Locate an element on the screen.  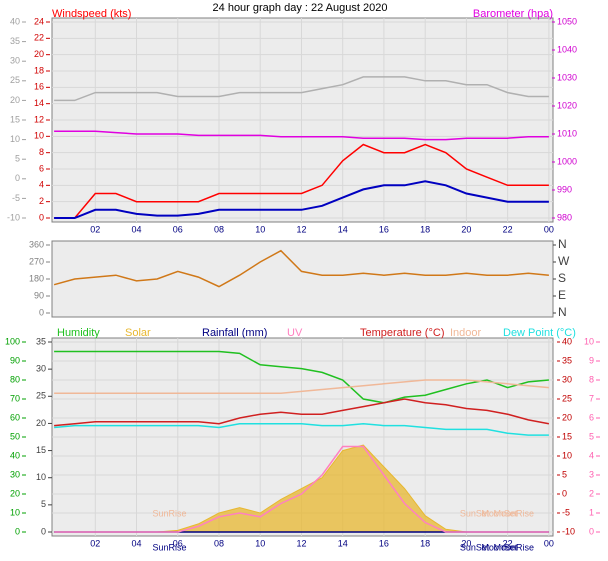
y-tick-label: 12 is located at coordinates (39, 119).